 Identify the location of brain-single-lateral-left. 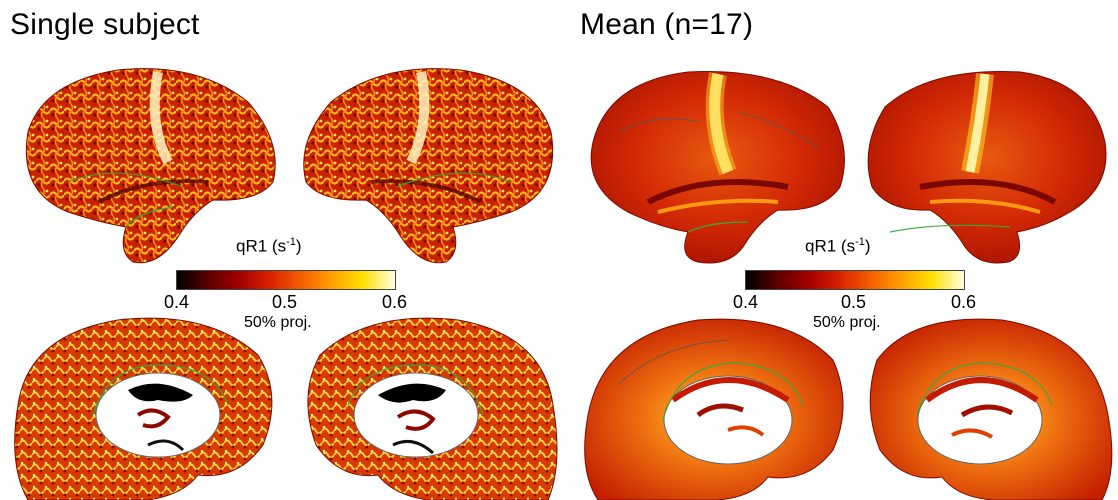
(145, 167).